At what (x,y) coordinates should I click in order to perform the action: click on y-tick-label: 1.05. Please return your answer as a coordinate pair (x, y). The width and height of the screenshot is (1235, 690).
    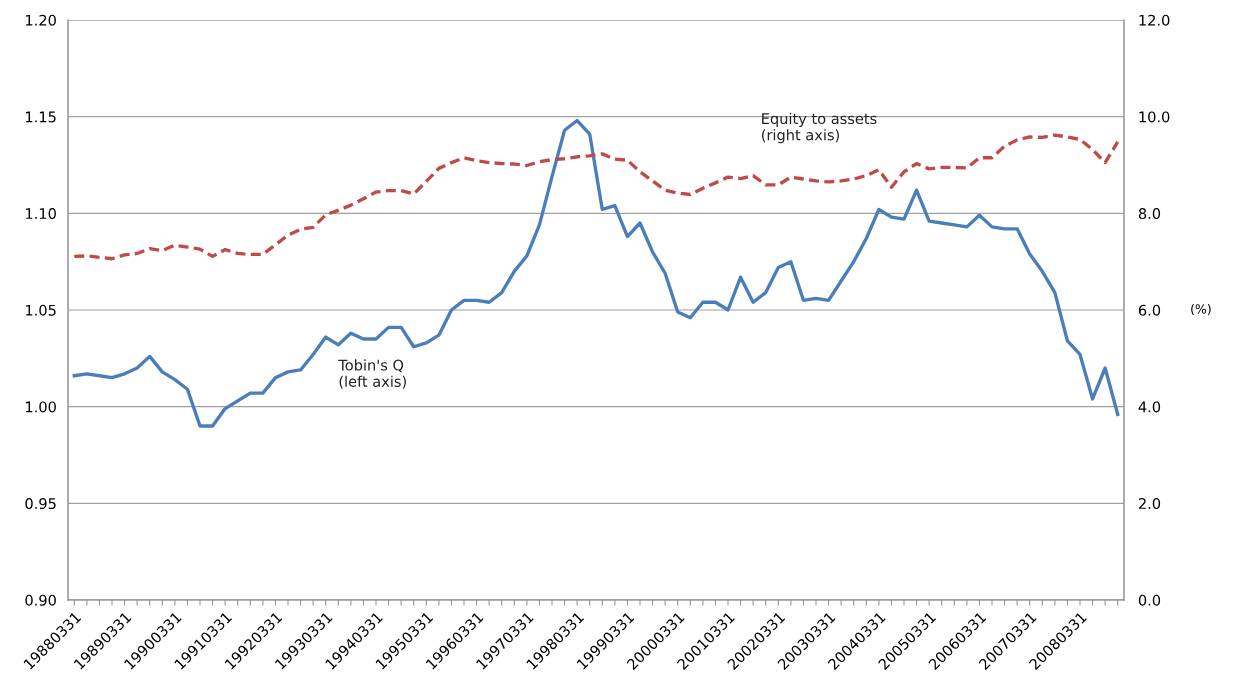
    Looking at the image, I should click on (41, 310).